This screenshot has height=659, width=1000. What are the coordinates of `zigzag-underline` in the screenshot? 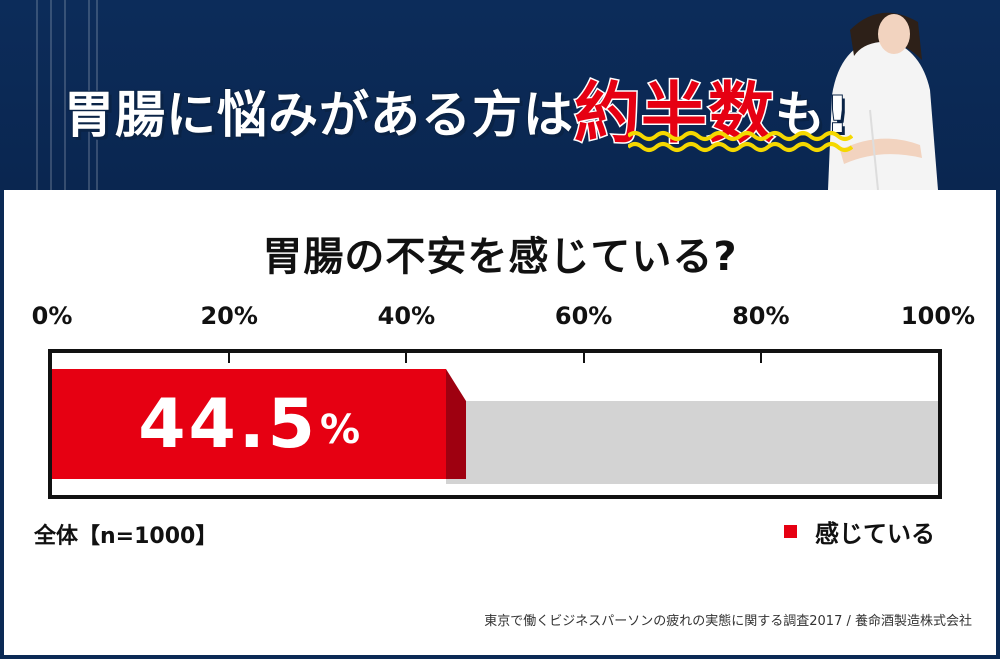 It's located at (740, 141).